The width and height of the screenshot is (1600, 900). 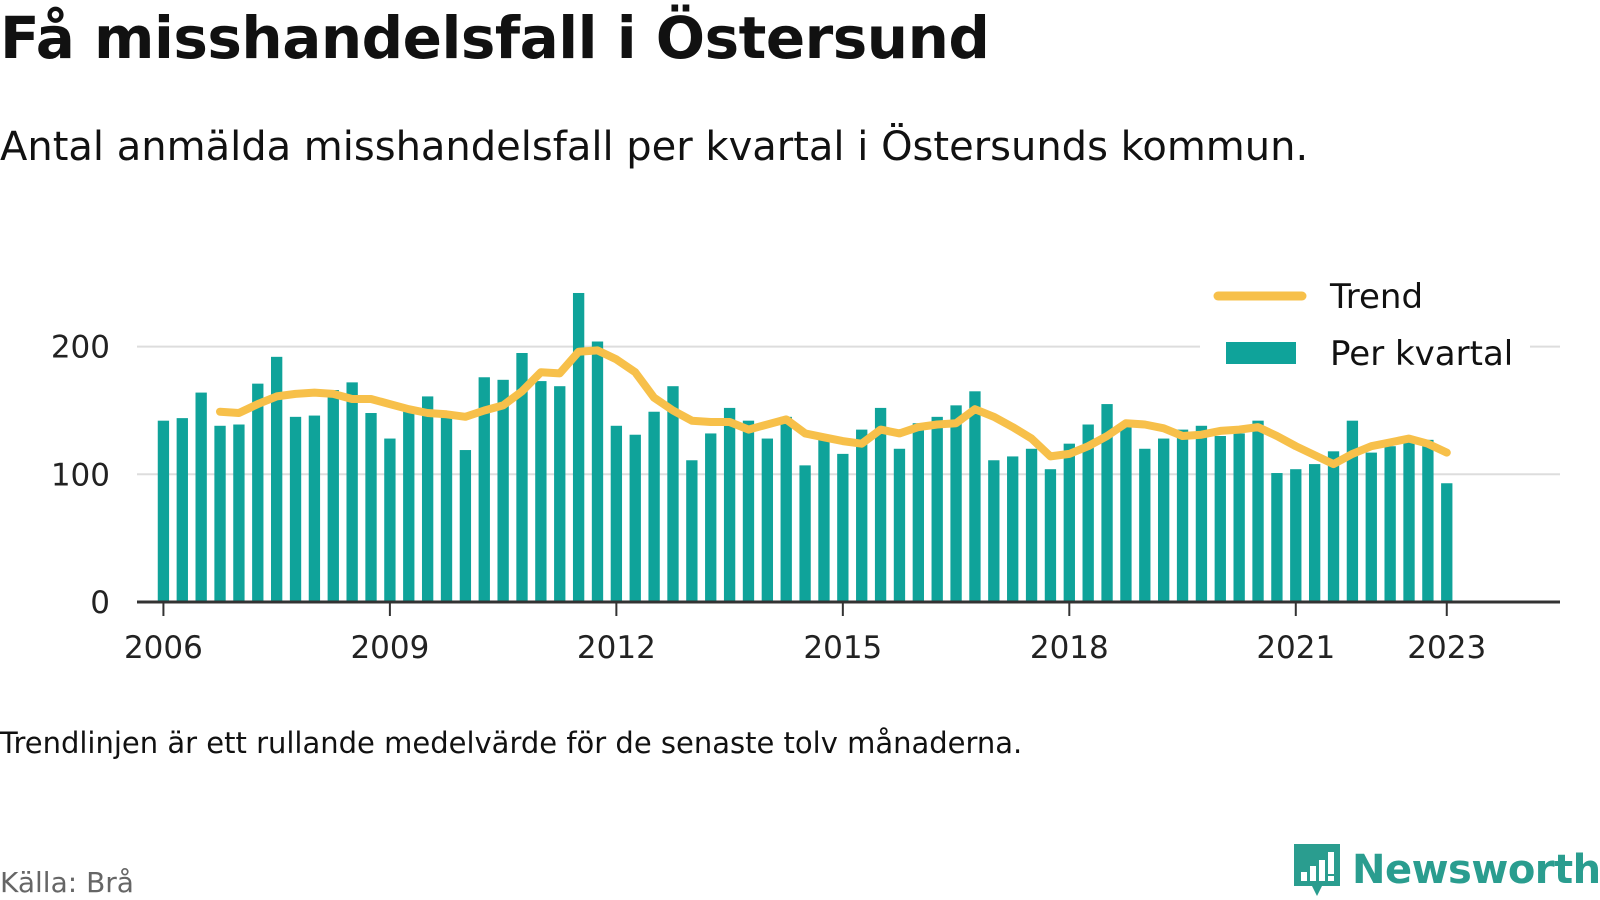 What do you see at coordinates (1365, 327) in the screenshot?
I see `legend: Trend Per kvartal` at bounding box center [1365, 327].